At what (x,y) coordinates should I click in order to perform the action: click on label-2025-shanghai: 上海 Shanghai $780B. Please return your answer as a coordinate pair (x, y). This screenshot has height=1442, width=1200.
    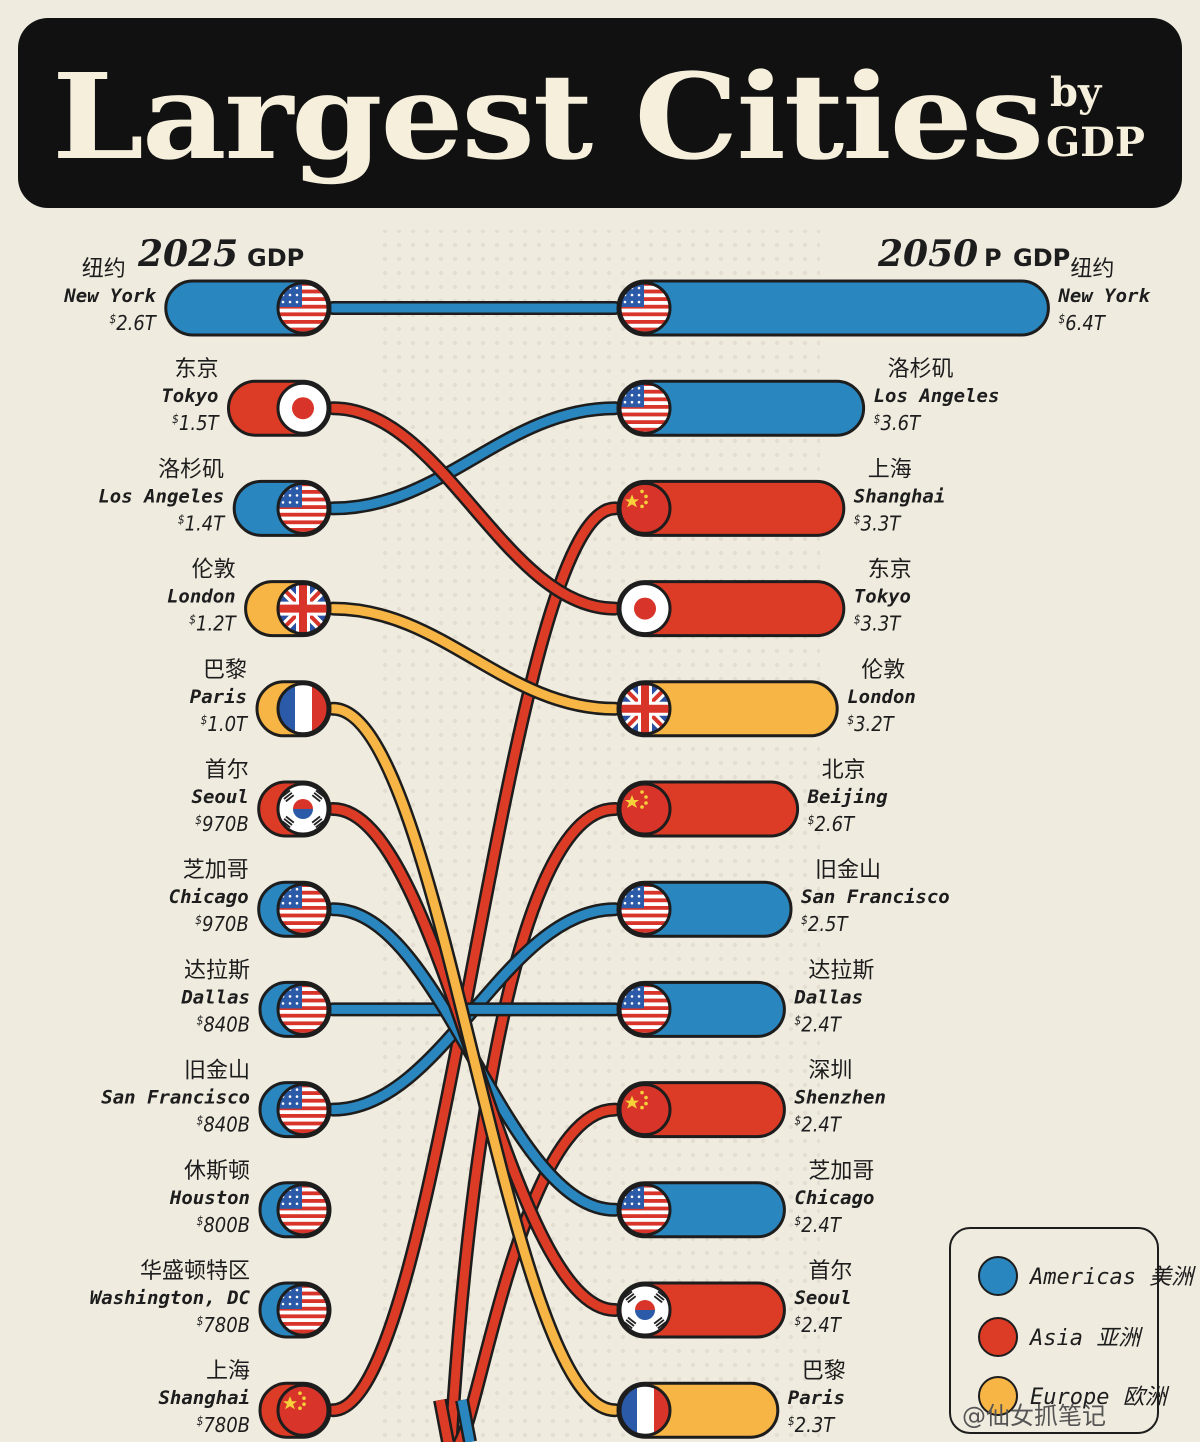
    Looking at the image, I should click on (204, 1398).